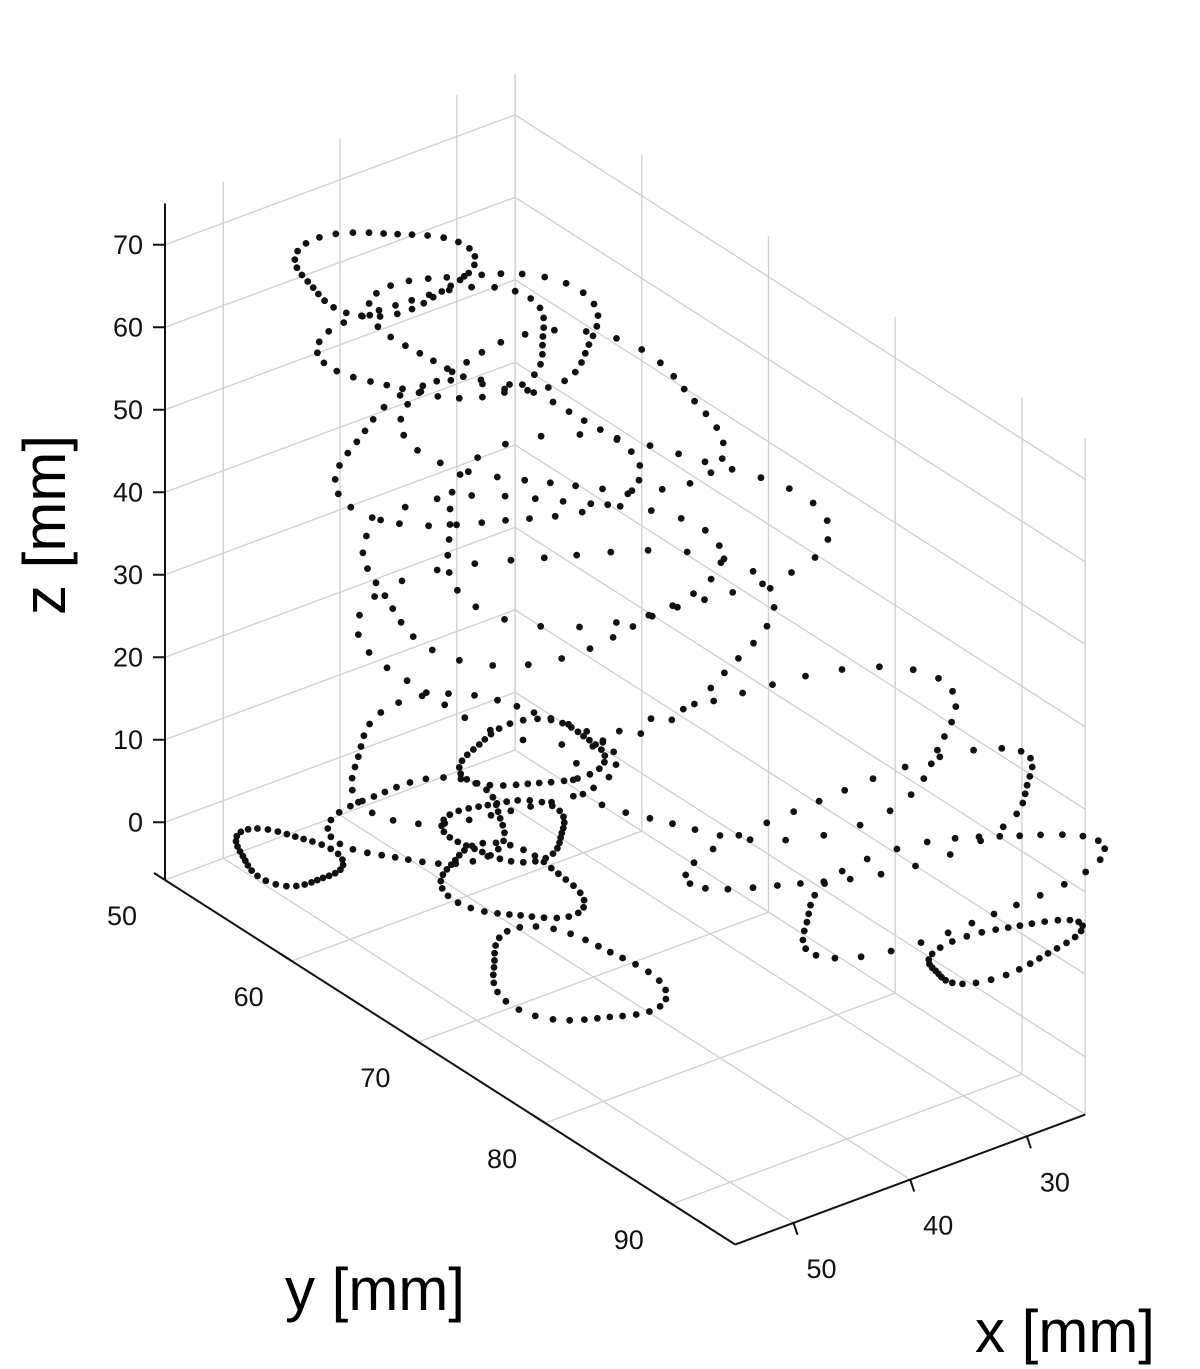 Image resolution: width=1200 pixels, height=1369 pixels. I want to click on z-tick-label: 60, so click(128, 327).